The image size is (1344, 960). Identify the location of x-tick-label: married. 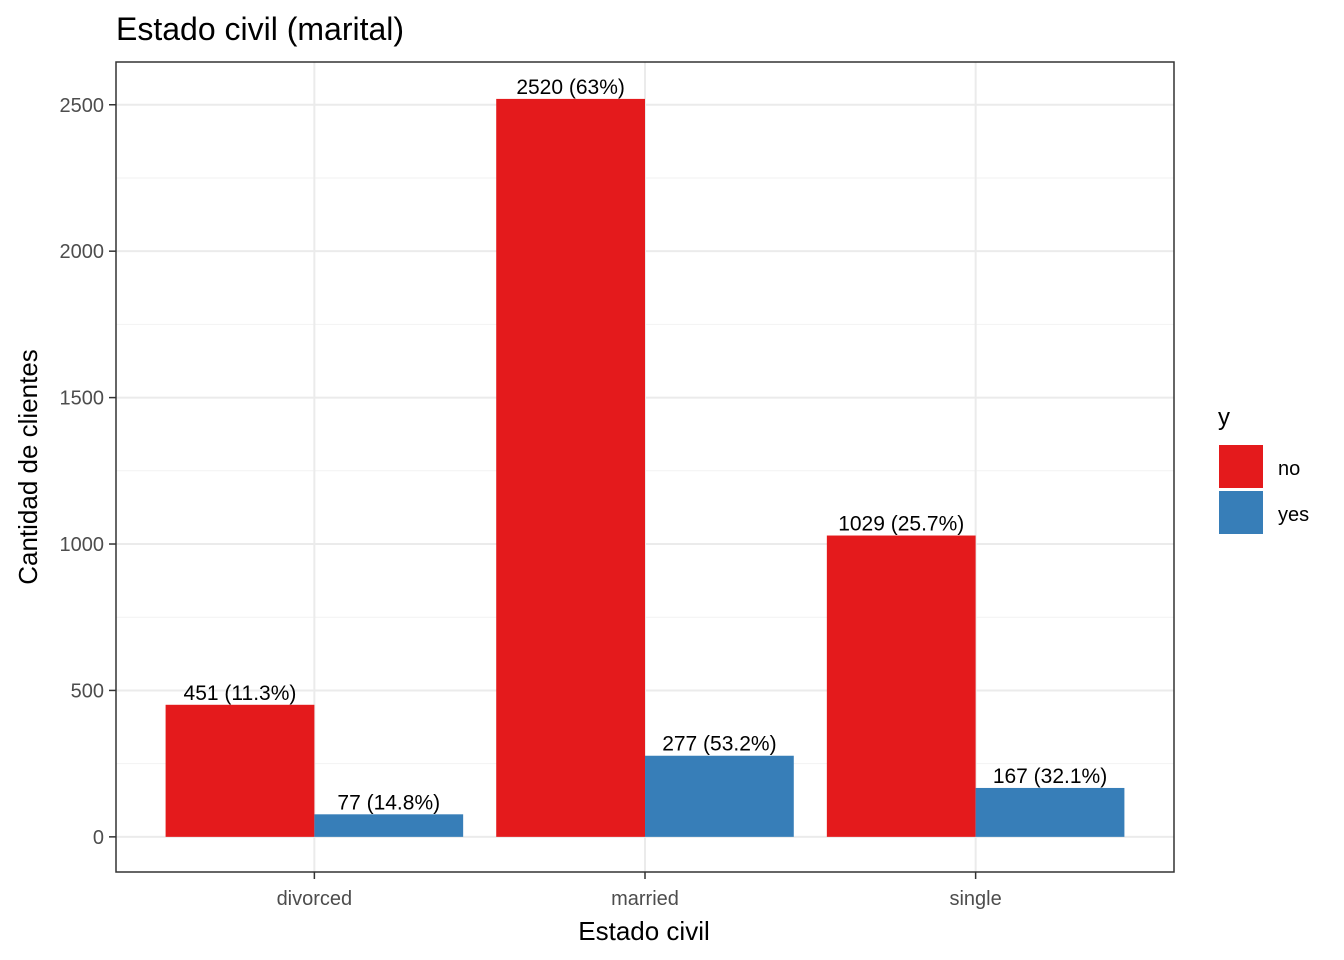
(645, 899).